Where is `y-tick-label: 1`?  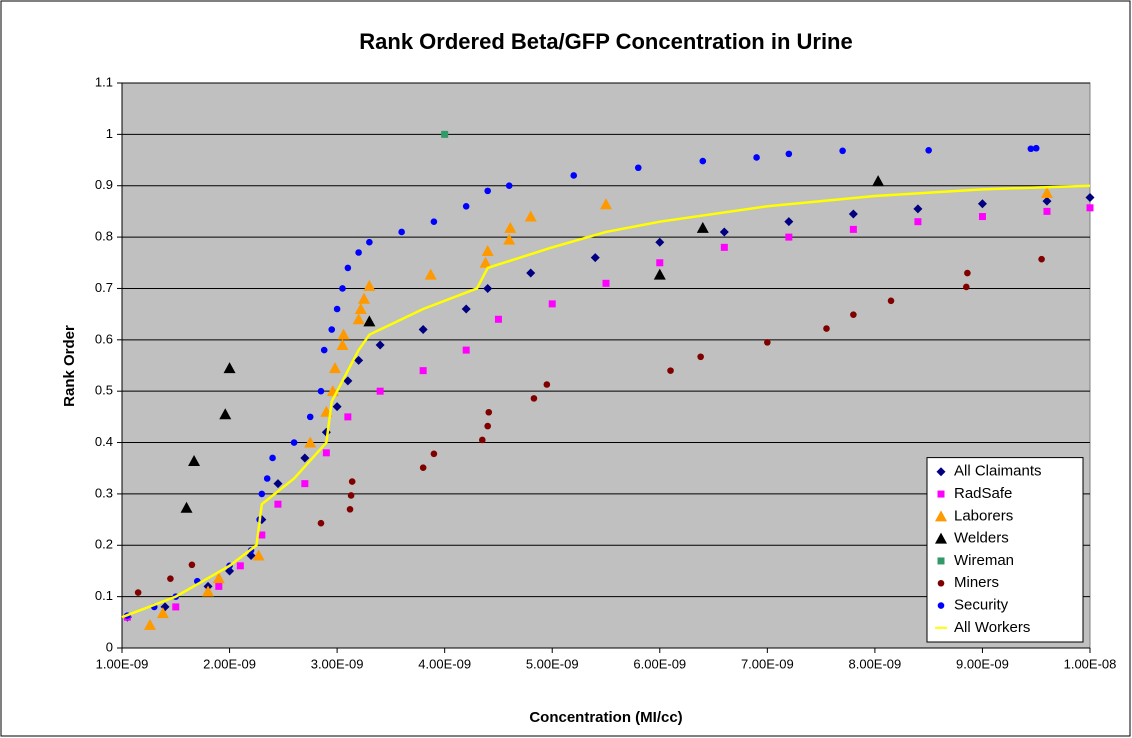
y-tick-label: 1 is located at coordinates (109, 133).